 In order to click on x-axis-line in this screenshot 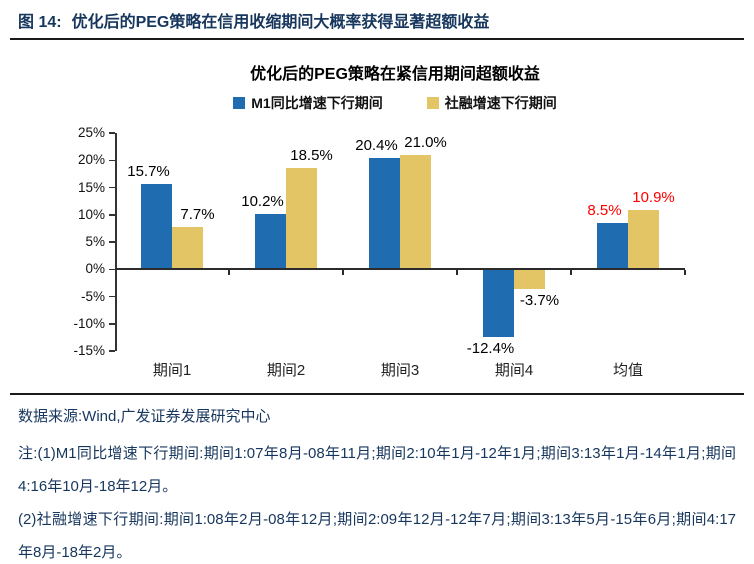, I will do `click(400, 269)`.